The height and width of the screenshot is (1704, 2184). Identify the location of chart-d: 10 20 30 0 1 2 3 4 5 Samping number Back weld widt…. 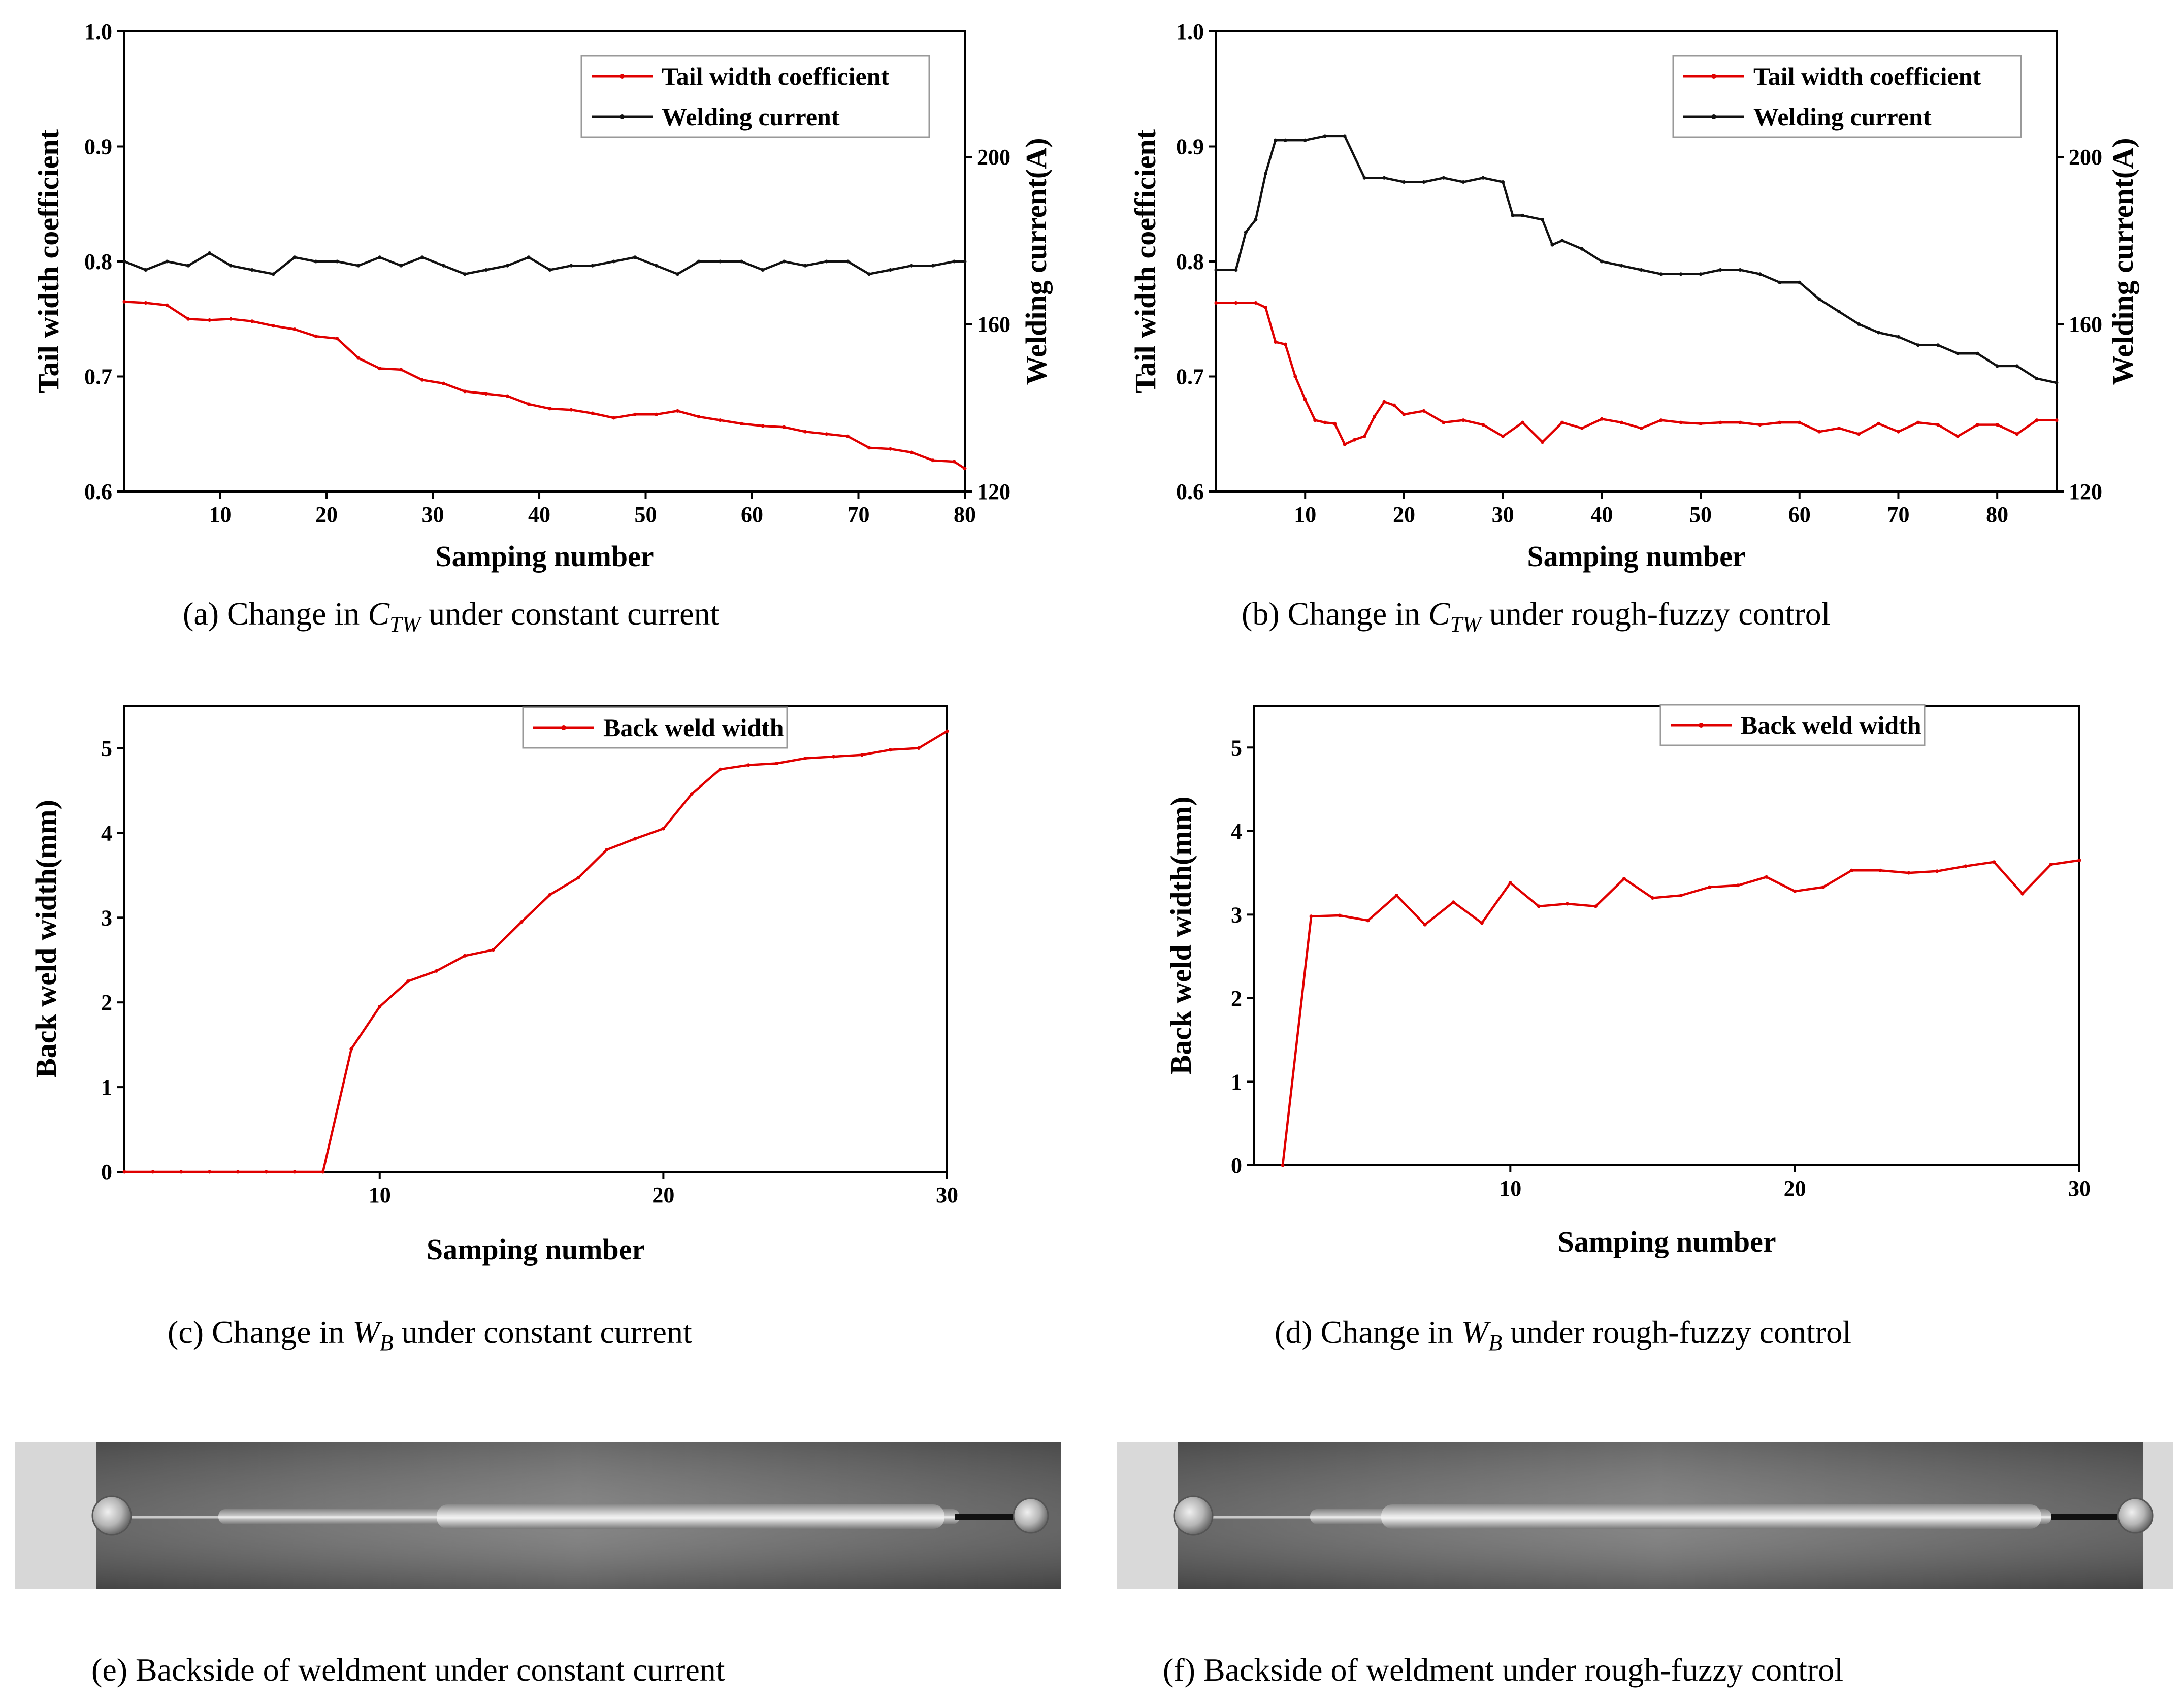
(1628, 981).